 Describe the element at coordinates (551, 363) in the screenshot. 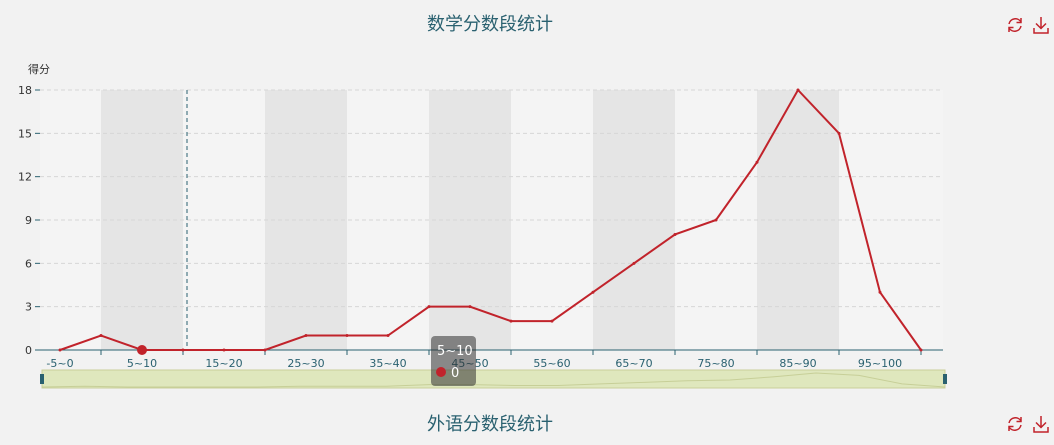

I see `x-tick-label: 55~60` at that location.